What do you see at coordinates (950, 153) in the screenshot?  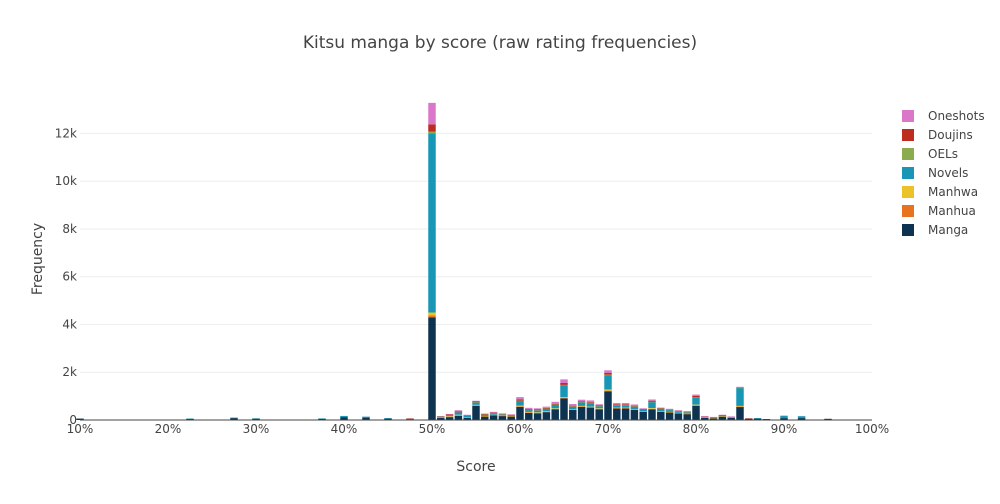 I see `legend-item-oels: OELs` at bounding box center [950, 153].